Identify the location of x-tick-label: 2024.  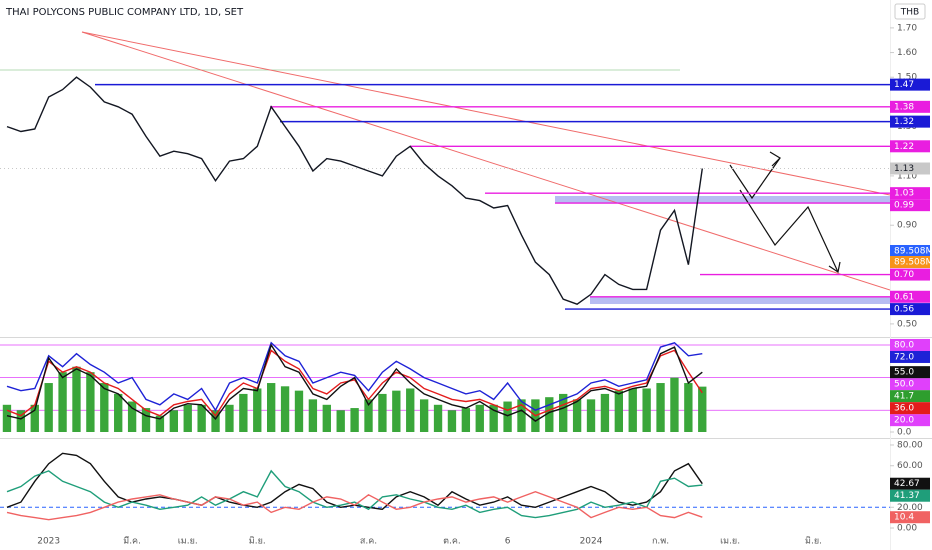
(591, 542).